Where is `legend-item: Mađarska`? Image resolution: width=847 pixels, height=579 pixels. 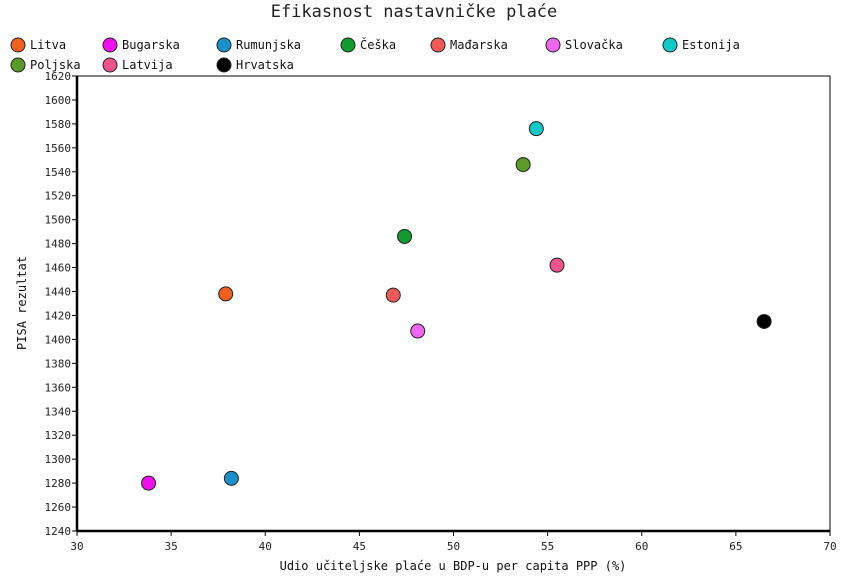
legend-item: Mađarska is located at coordinates (469, 45).